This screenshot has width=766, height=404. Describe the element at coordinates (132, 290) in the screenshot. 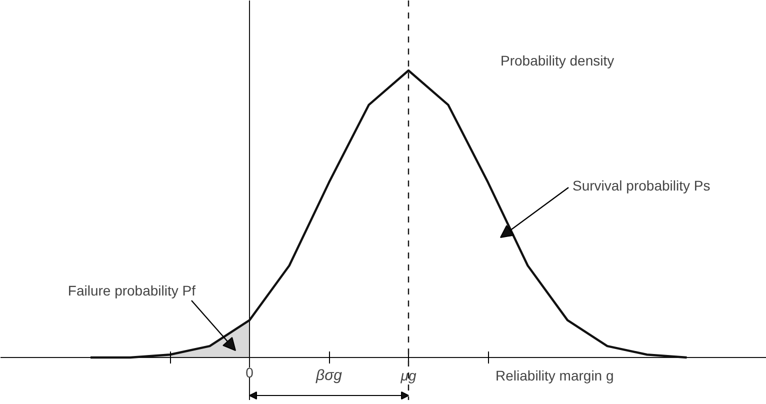

I see `annotation: Failure probability Pf` at that location.